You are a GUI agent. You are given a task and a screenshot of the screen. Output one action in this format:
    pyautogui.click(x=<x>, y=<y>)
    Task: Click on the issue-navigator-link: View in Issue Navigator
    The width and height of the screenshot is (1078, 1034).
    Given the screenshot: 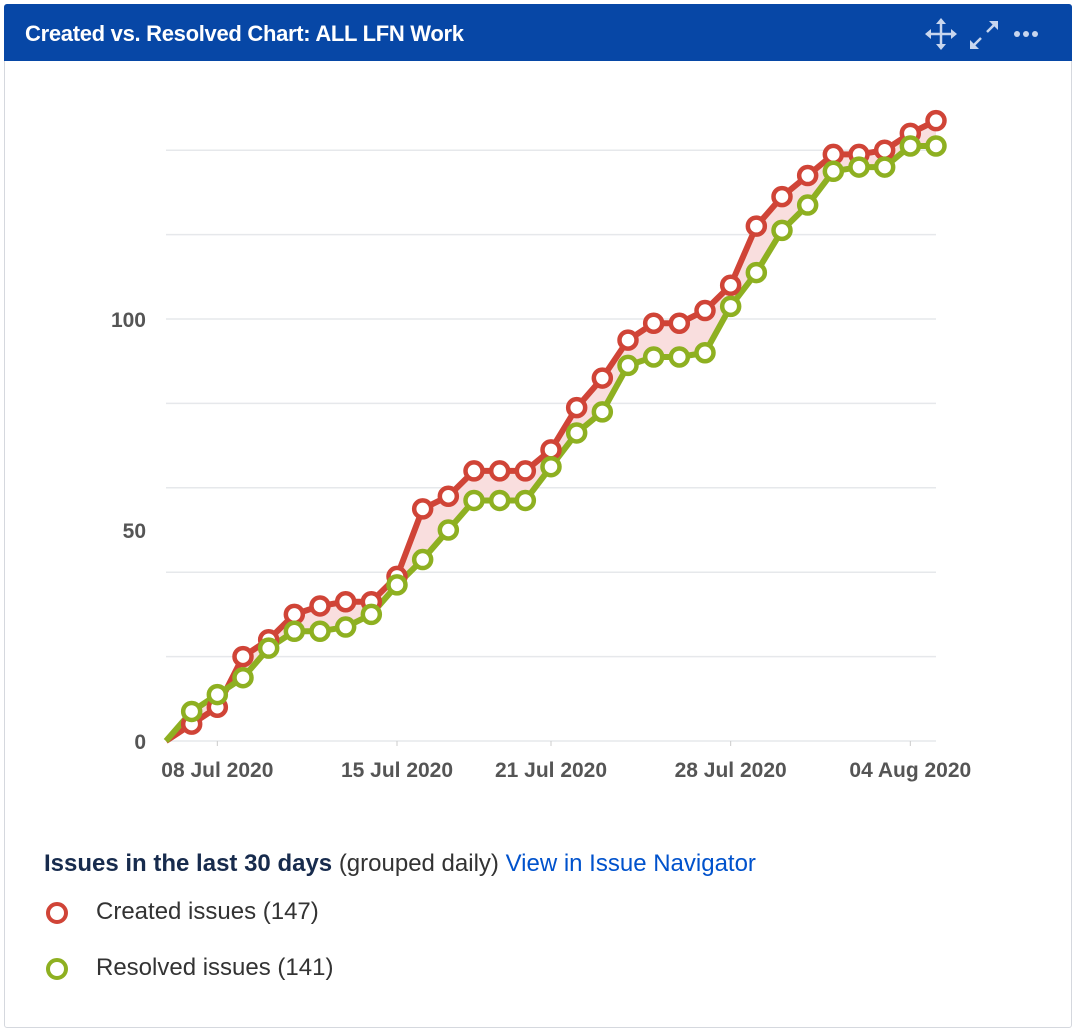 What is the action you would take?
    pyautogui.click(x=630, y=863)
    